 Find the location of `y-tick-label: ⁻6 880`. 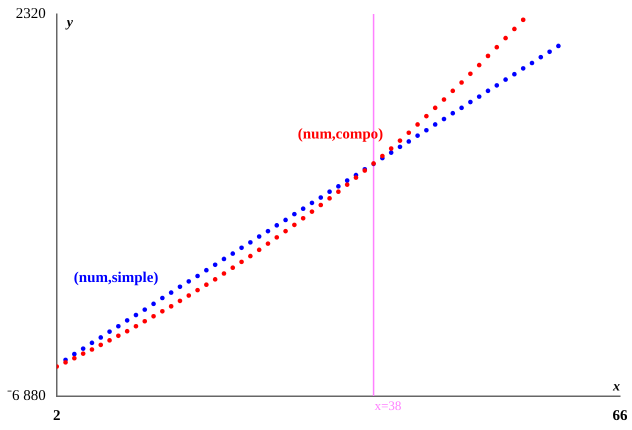

y-tick-label: ⁻6 880 is located at coordinates (26, 396).